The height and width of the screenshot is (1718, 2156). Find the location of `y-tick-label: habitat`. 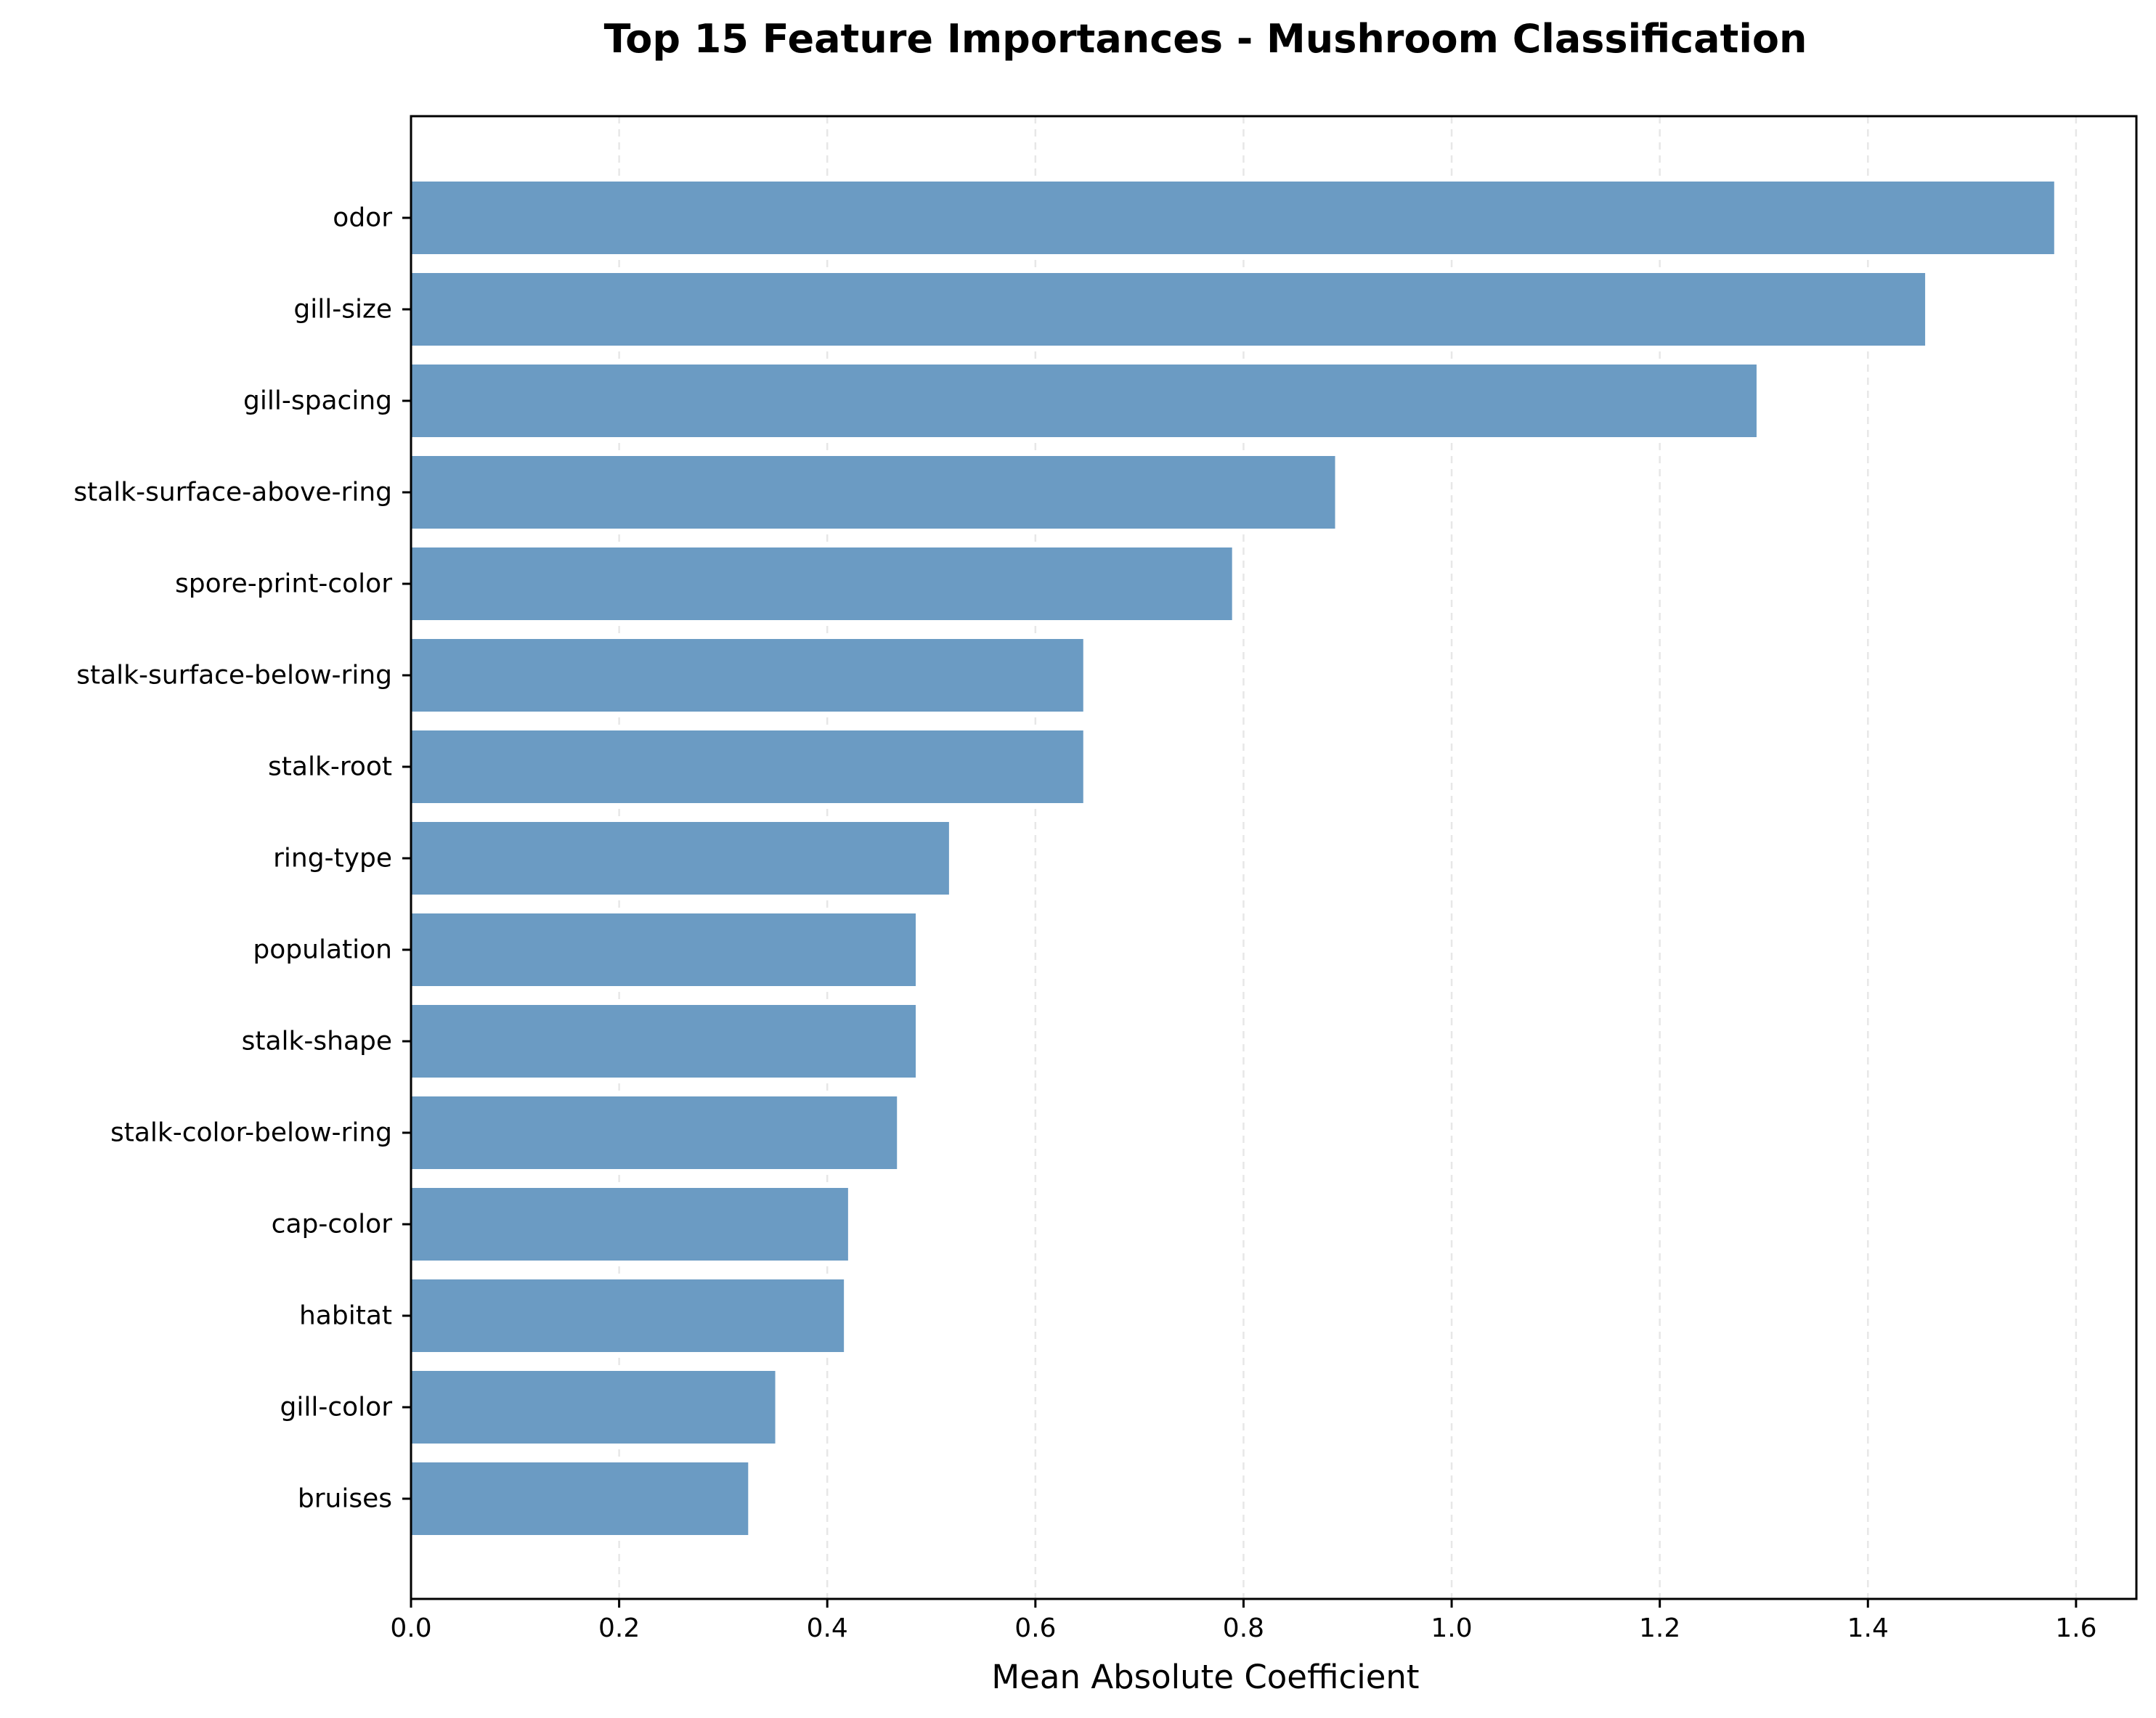

y-tick-label: habitat is located at coordinates (345, 1316).